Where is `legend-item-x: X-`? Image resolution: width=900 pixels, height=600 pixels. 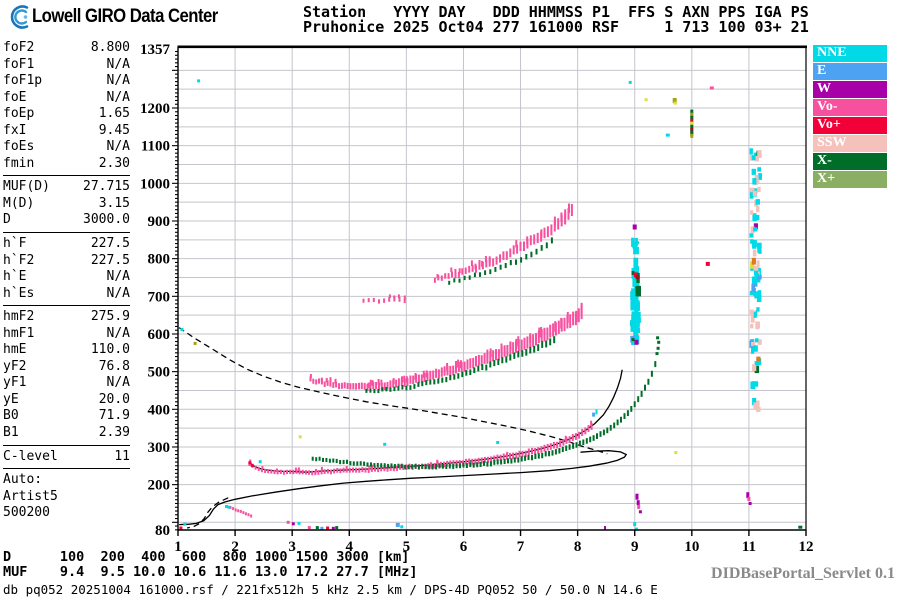
legend-item-x: X- is located at coordinates (850, 161).